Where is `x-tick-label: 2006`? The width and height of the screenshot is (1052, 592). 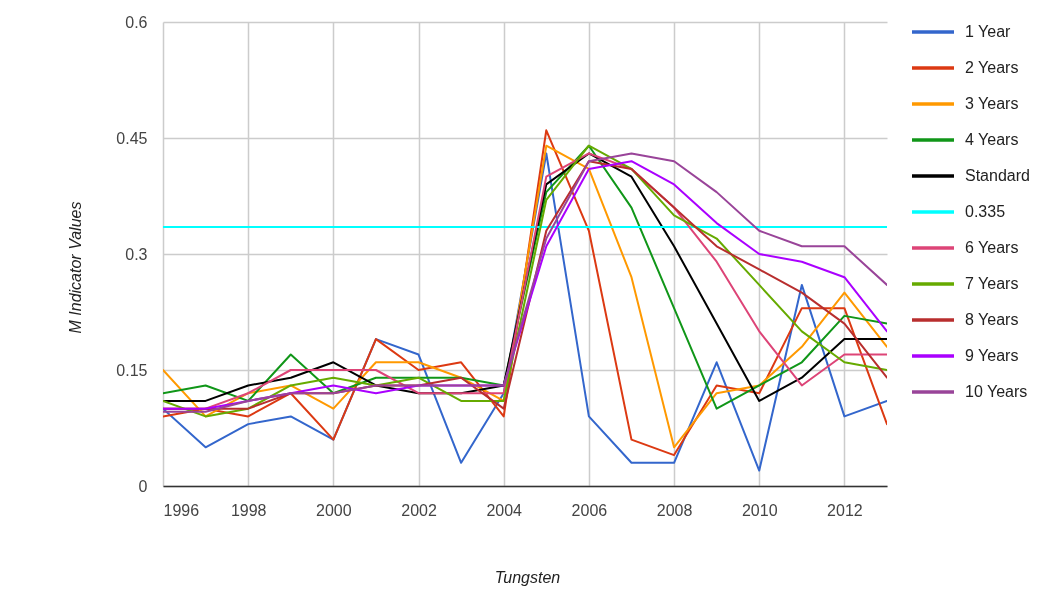 x-tick-label: 2006 is located at coordinates (589, 510).